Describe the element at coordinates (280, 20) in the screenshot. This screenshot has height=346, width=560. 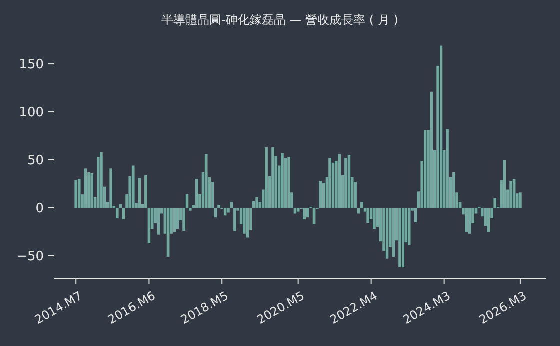
I see `chart-title: 半導體晶圓-砷化鎵磊晶 — 營收成長率 ( 月 )` at that location.